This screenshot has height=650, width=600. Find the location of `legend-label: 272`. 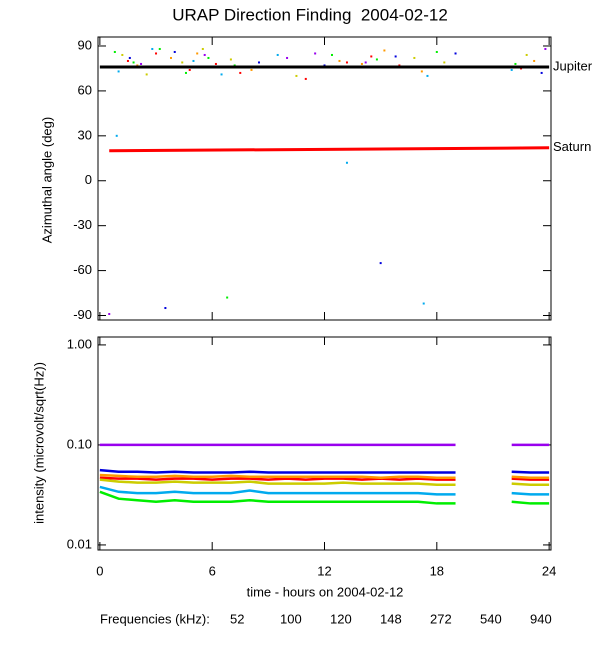

legend-label: 272 is located at coordinates (441, 618).